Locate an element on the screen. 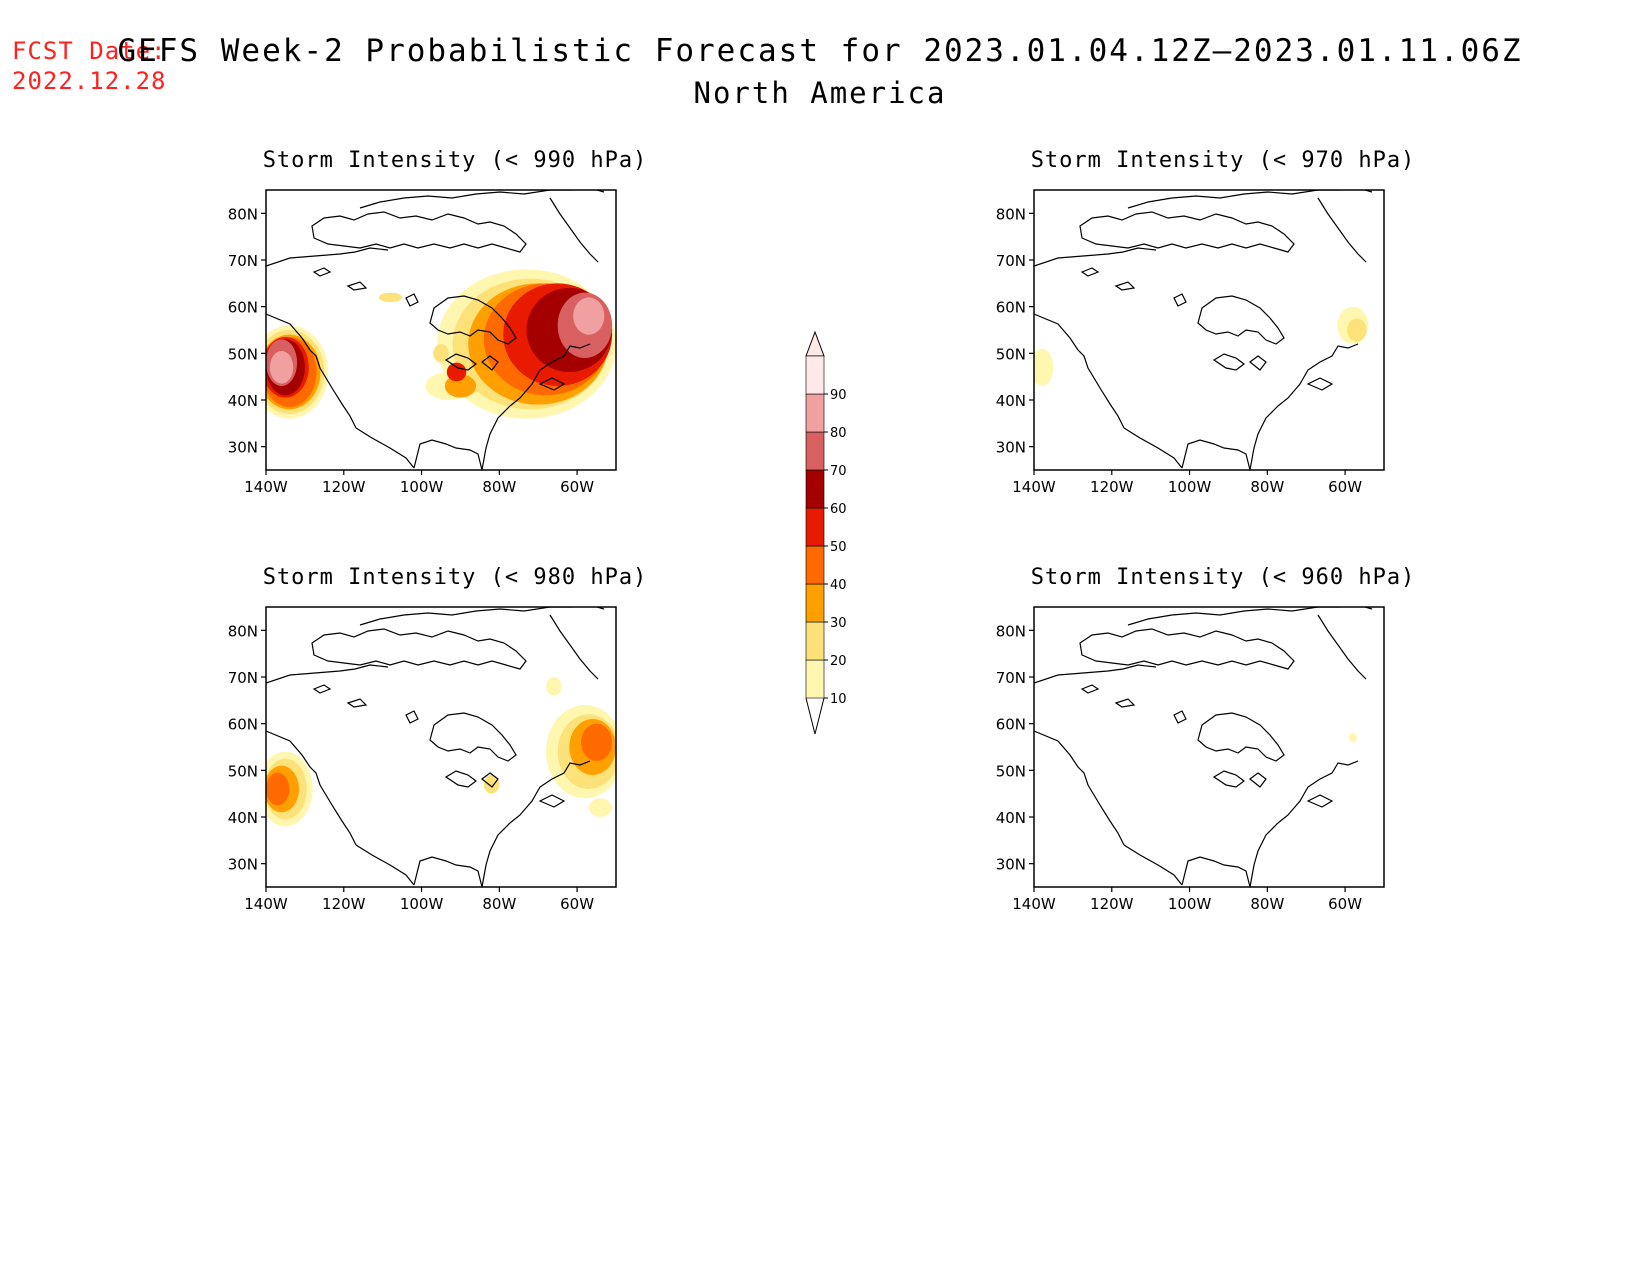 The width and height of the screenshot is (1650, 1275). panel-title: Storm Intensity (< 980 hPa) is located at coordinates (455, 577).